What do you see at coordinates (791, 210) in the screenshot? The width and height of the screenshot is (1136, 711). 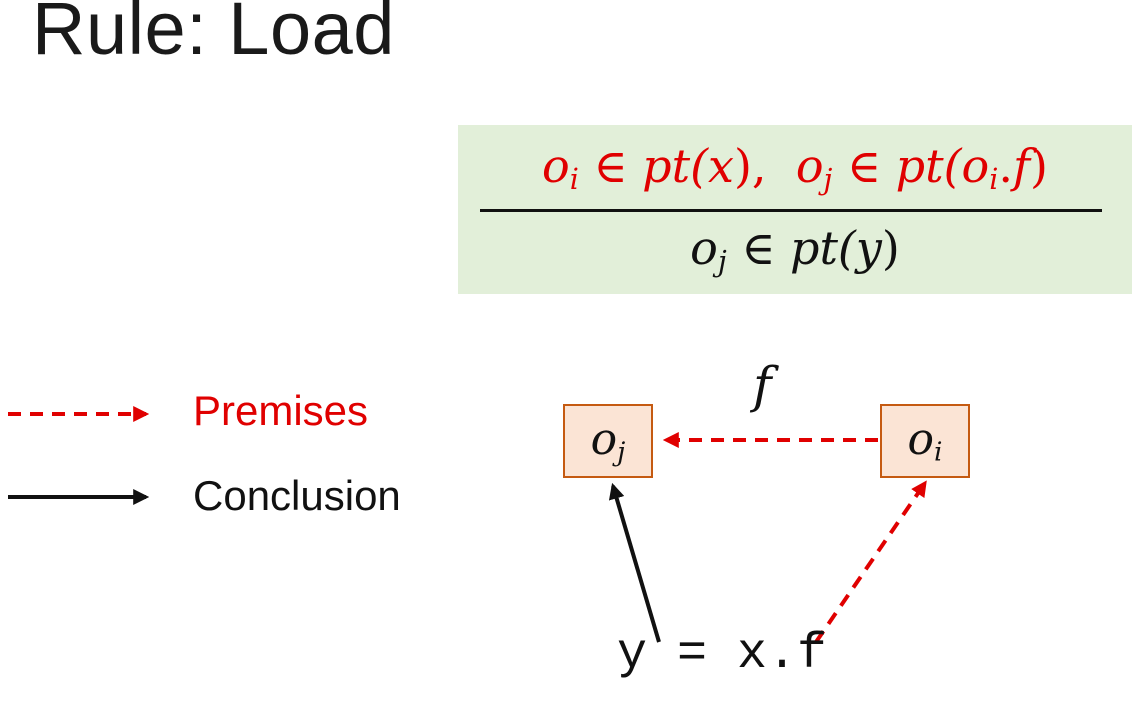 I see `rule-fraction-bar` at bounding box center [791, 210].